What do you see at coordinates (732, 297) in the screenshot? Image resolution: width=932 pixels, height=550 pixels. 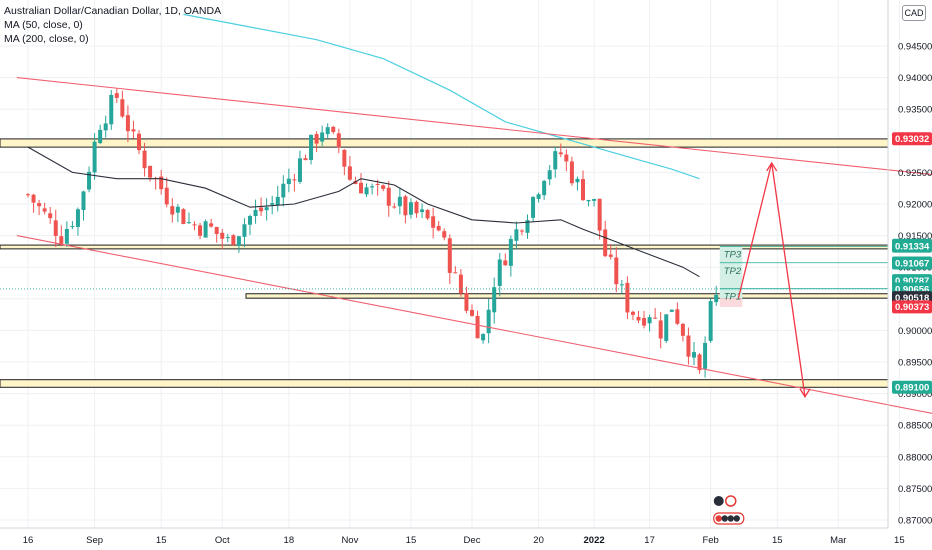 I see `take-profit-label: TP1` at bounding box center [732, 297].